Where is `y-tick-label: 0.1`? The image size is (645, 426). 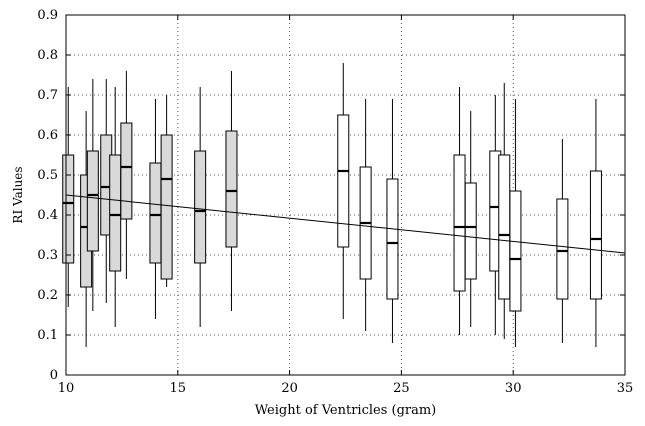
y-tick-label: 0.1 is located at coordinates (47, 335).